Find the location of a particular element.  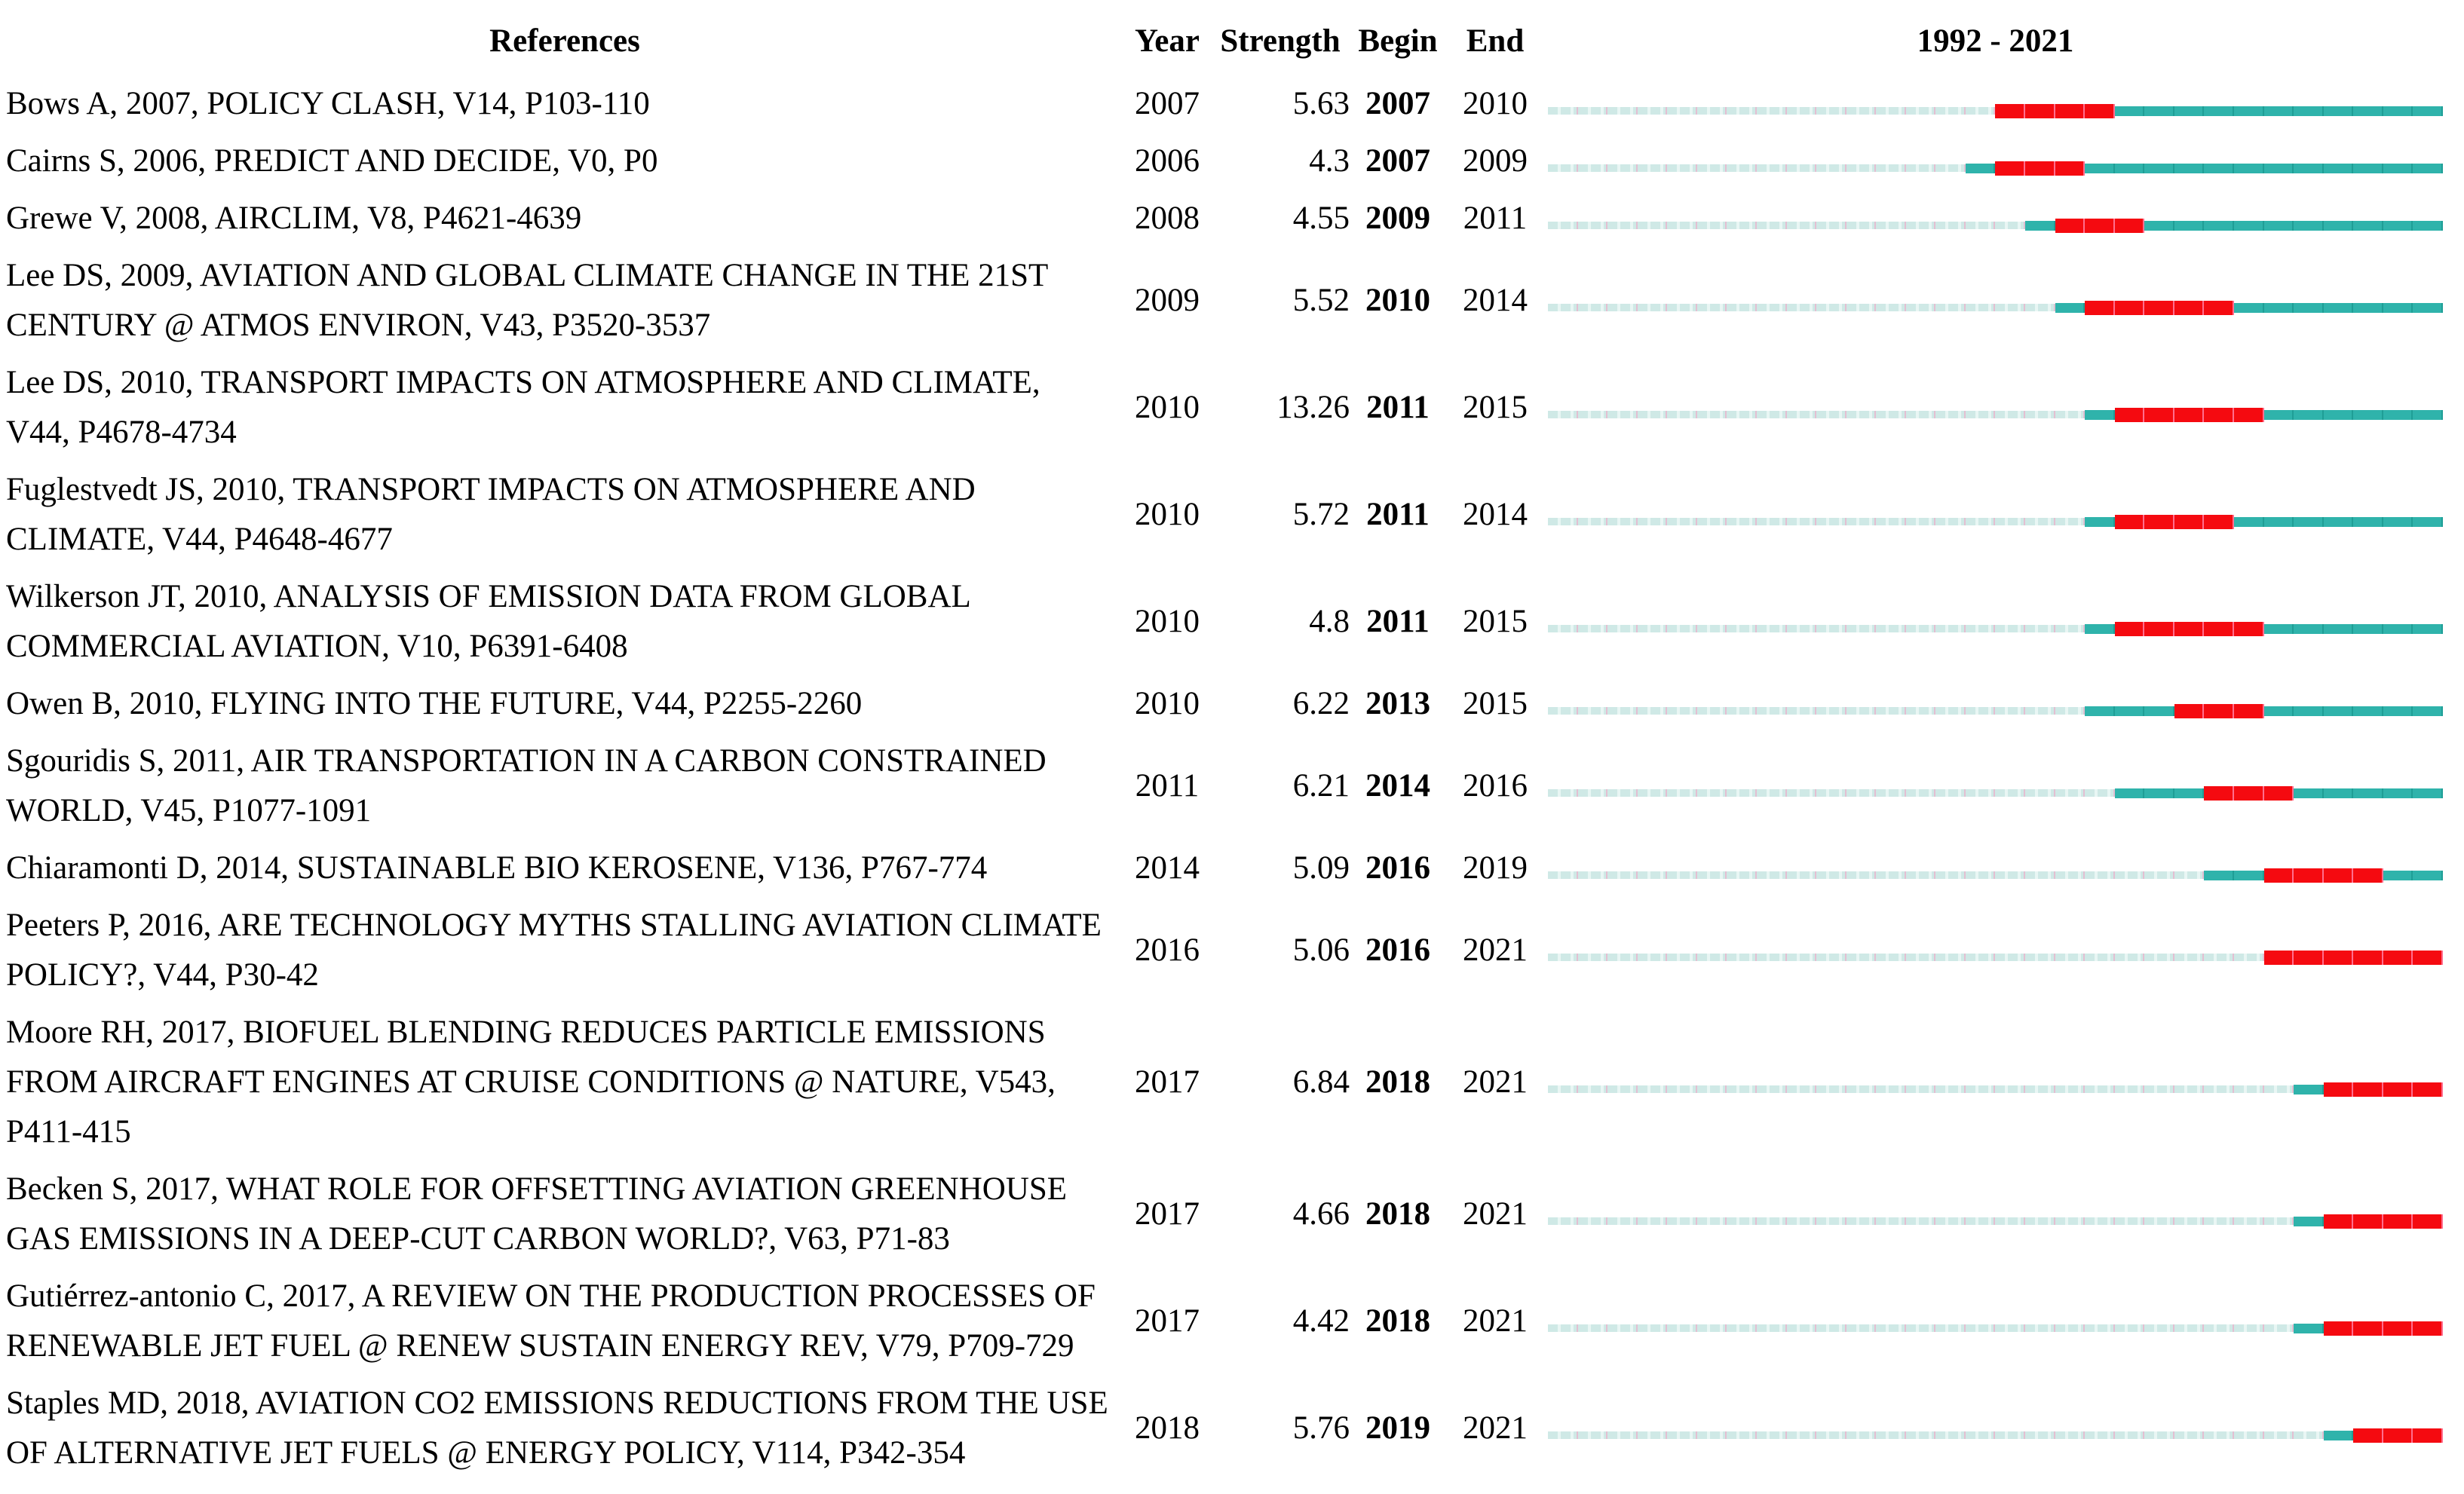

strength-cell: 4.3 is located at coordinates (1330, 161).